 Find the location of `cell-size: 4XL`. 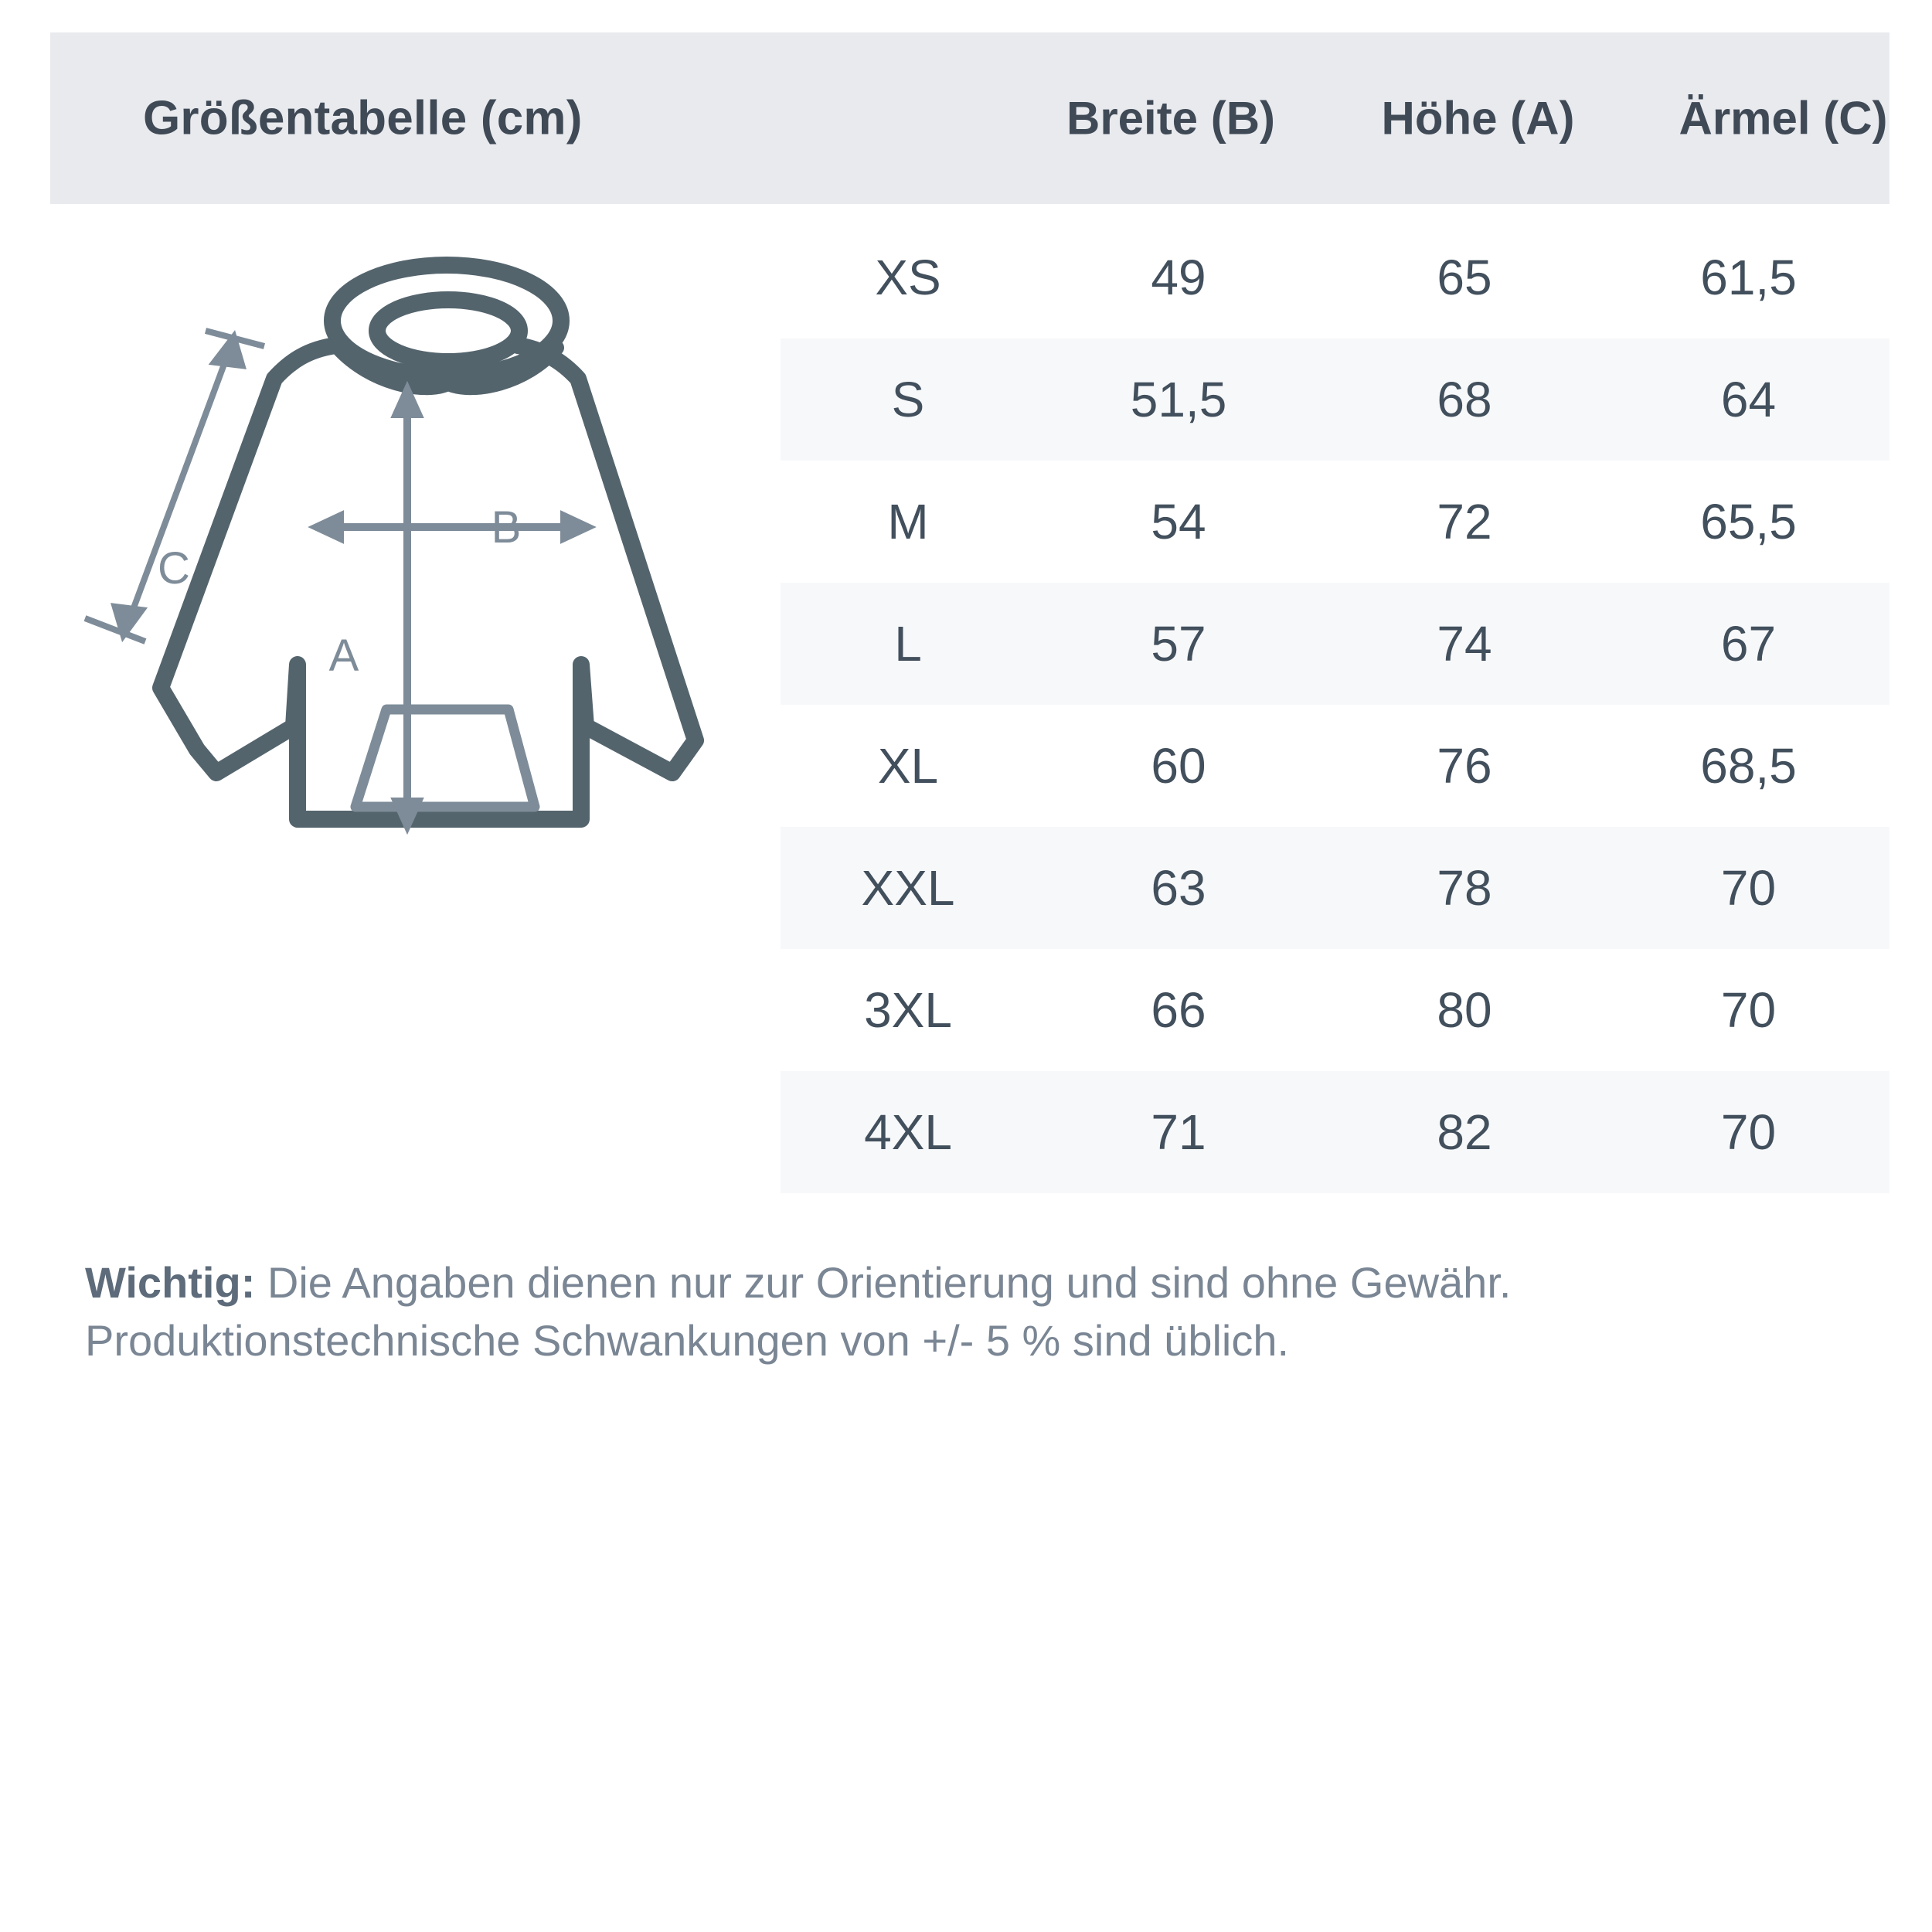

cell-size: 4XL is located at coordinates (908, 1132).